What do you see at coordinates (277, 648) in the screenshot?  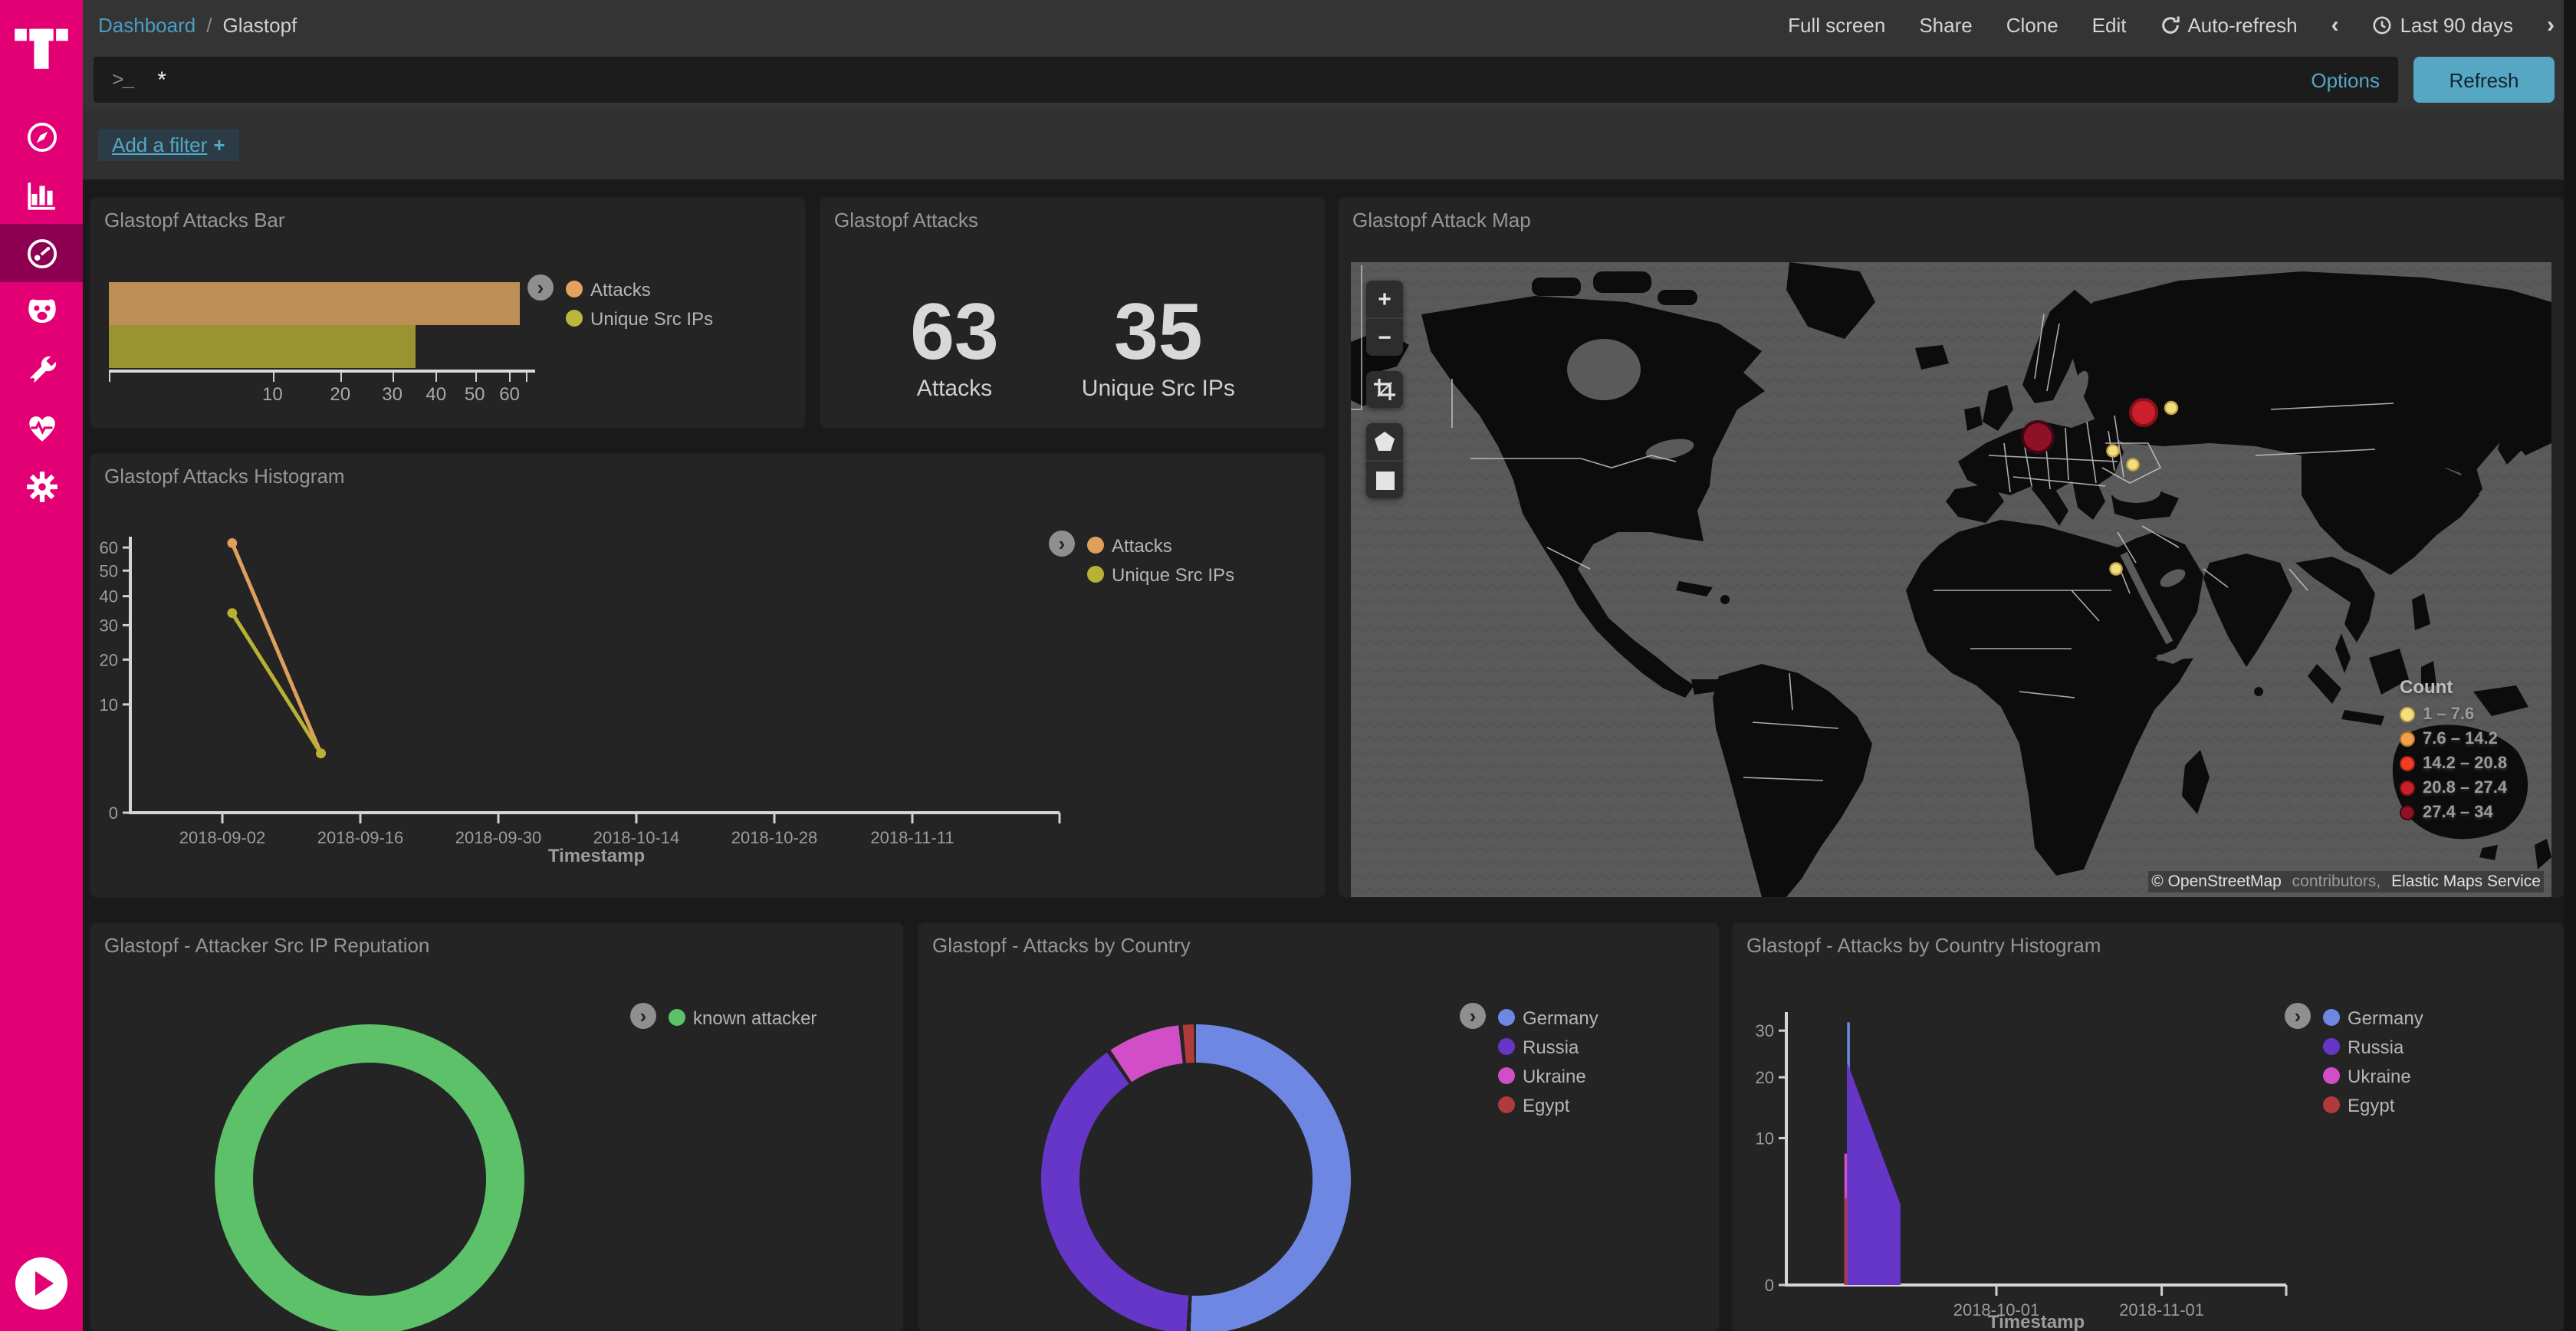 I see `line-series-Attacks` at bounding box center [277, 648].